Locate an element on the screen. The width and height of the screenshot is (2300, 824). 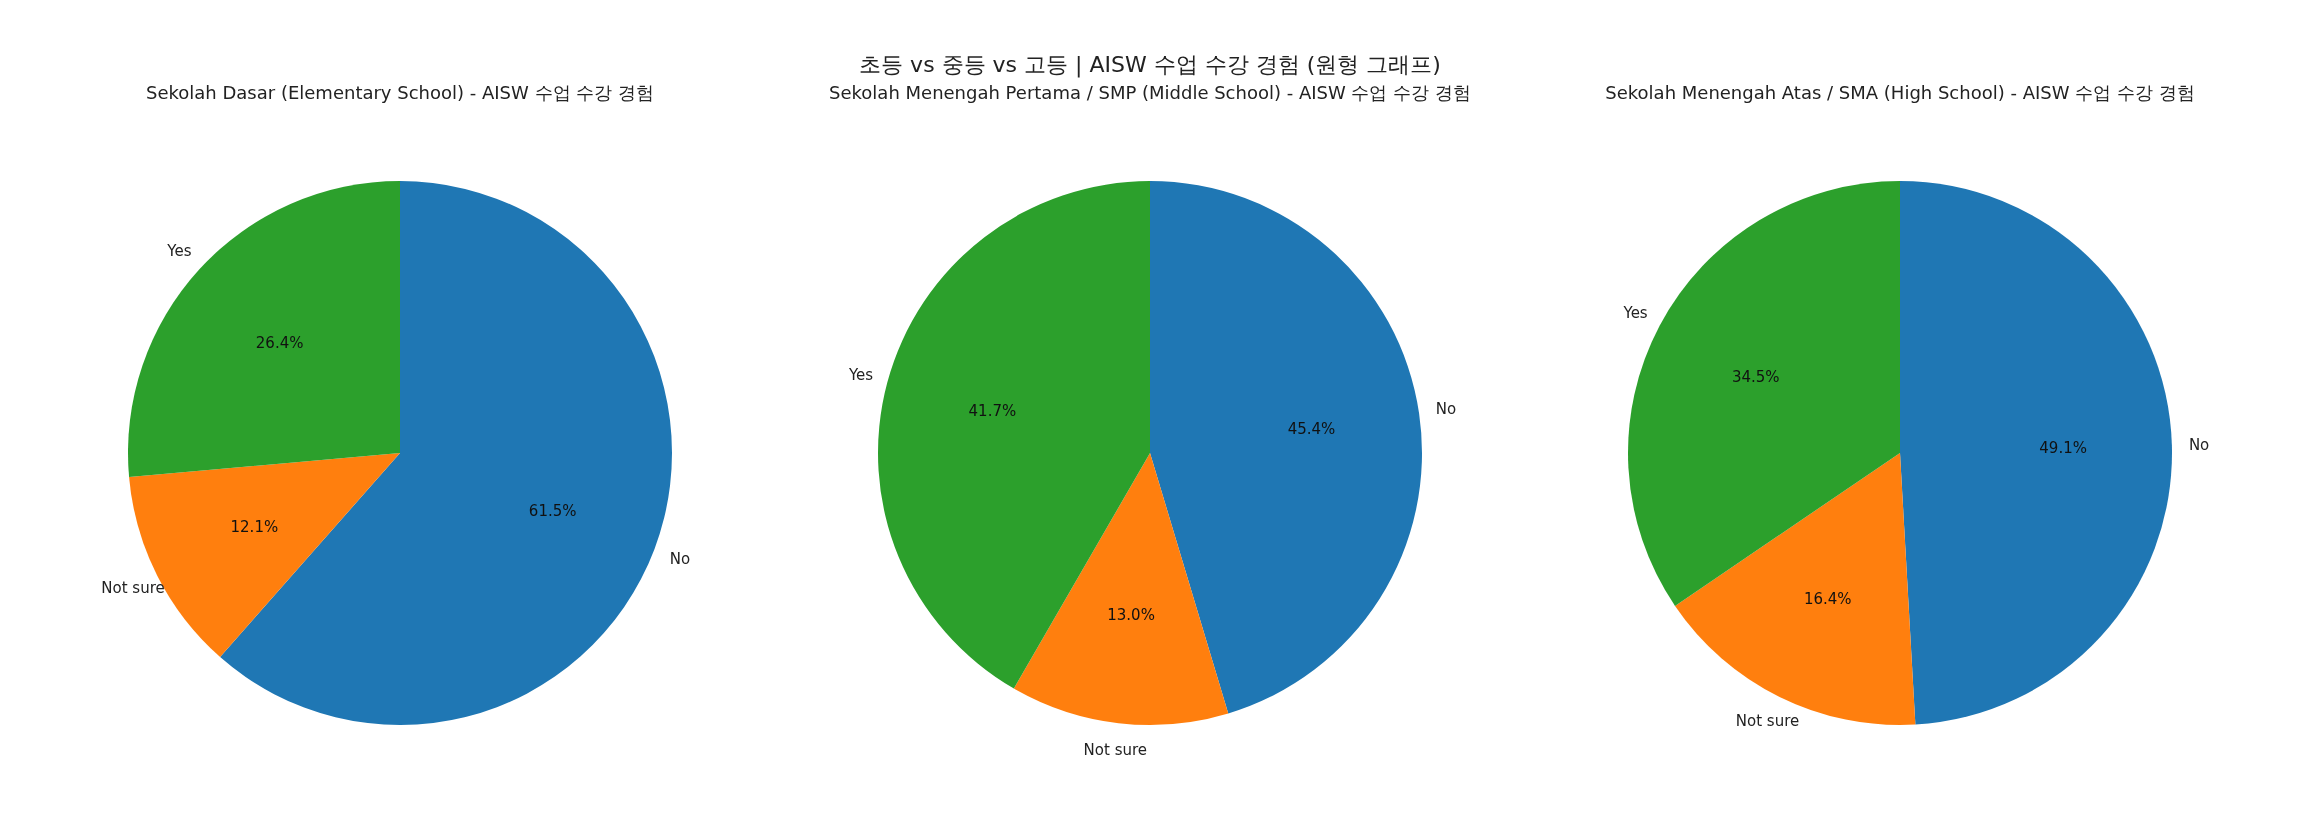
chart-title: Sekolah Menengah Pertama / SMP (Middle School) - AISW 수업 수강 경험 is located at coordinates (1150, 92).